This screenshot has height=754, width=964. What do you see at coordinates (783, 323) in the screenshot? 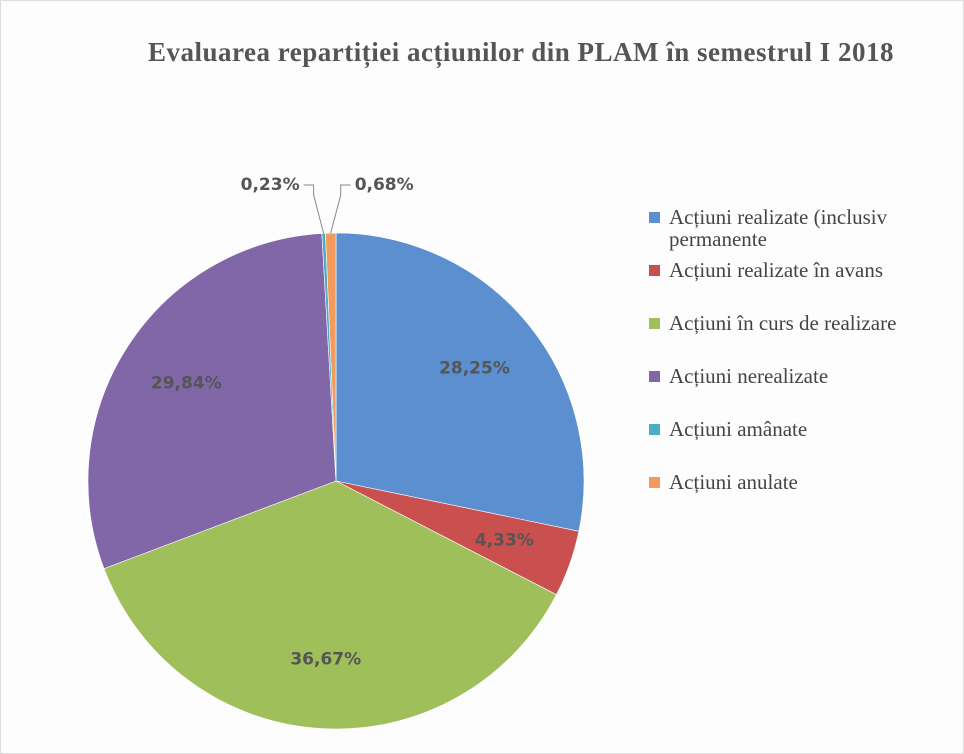
I see `legend-label: Acțiuni în curs de realizare` at bounding box center [783, 323].